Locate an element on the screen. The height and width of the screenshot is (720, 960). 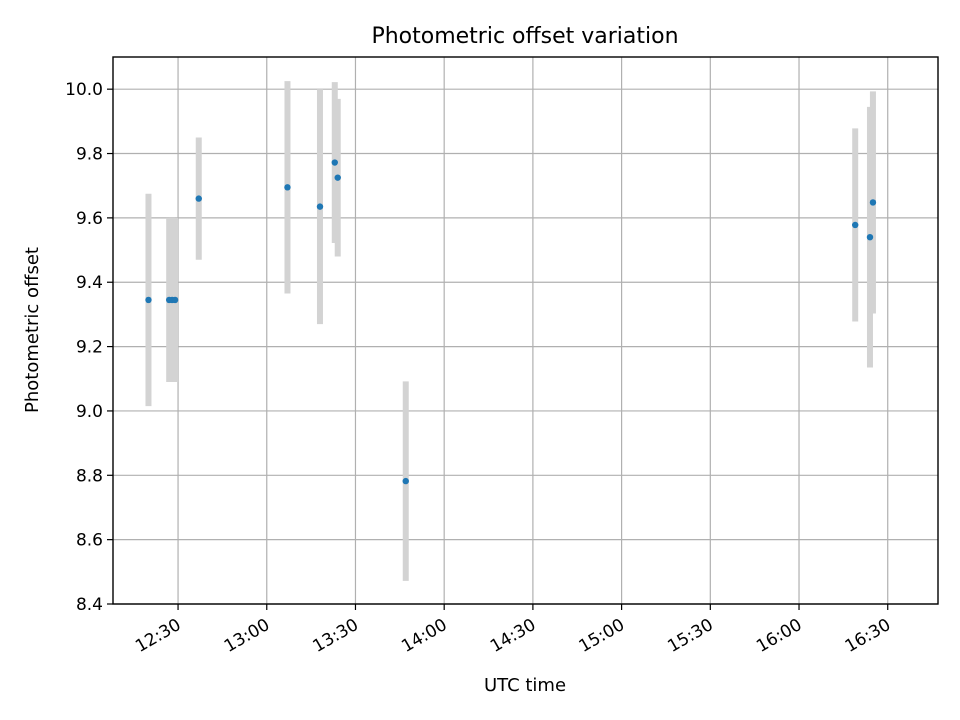
y-tick-label: 8.8 is located at coordinates (89, 476).